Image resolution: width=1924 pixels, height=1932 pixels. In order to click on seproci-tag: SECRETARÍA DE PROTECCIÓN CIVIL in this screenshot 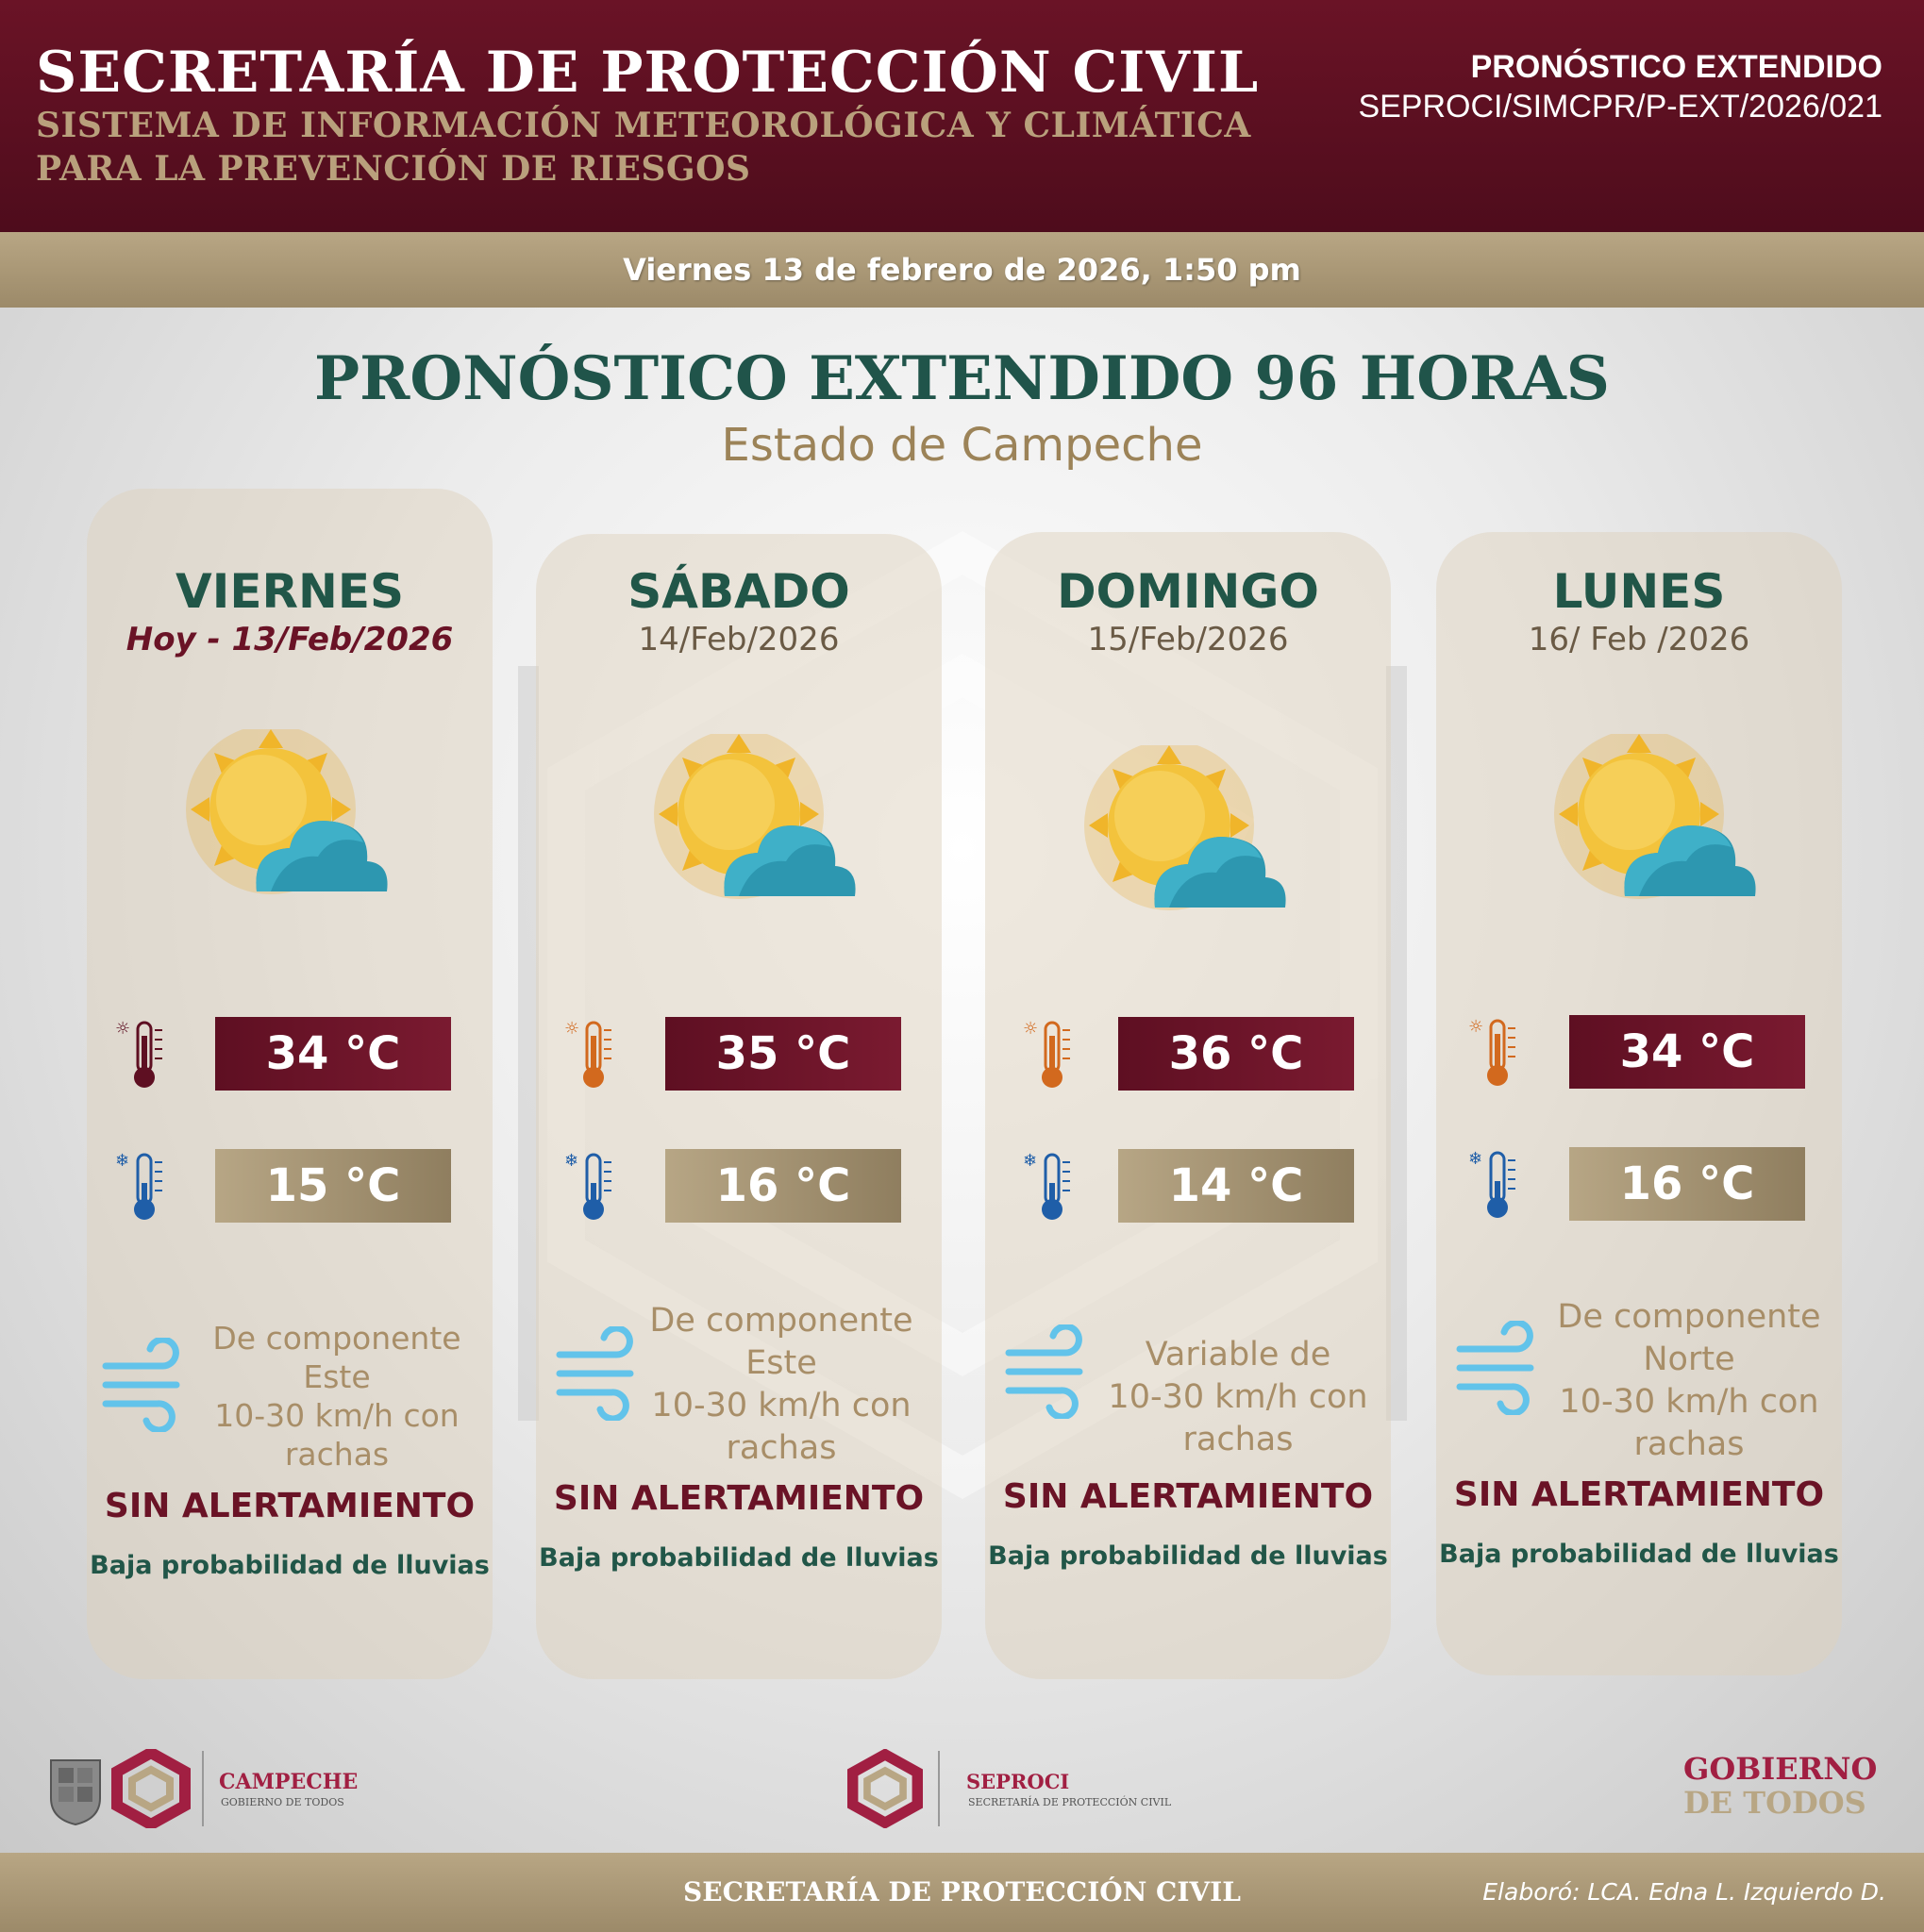, I will do `click(1070, 1802)`.